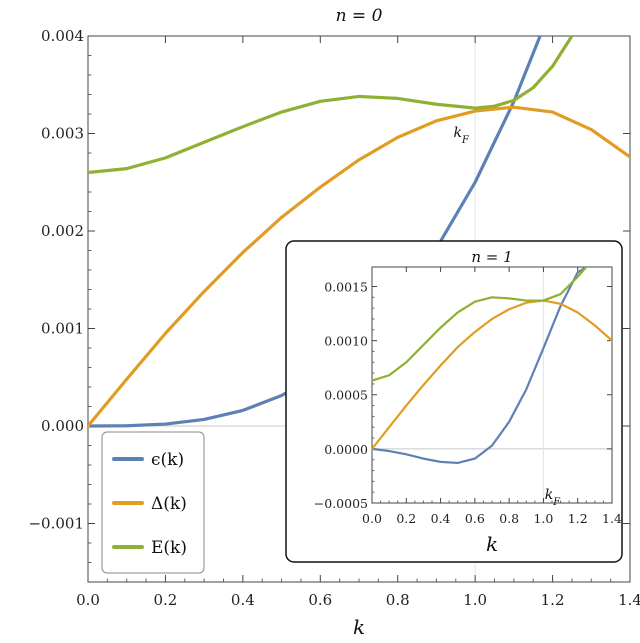 Image resolution: width=640 pixels, height=643 pixels. What do you see at coordinates (612, 518) in the screenshot?
I see `inset-x-tick-label: 1.4` at bounding box center [612, 518].